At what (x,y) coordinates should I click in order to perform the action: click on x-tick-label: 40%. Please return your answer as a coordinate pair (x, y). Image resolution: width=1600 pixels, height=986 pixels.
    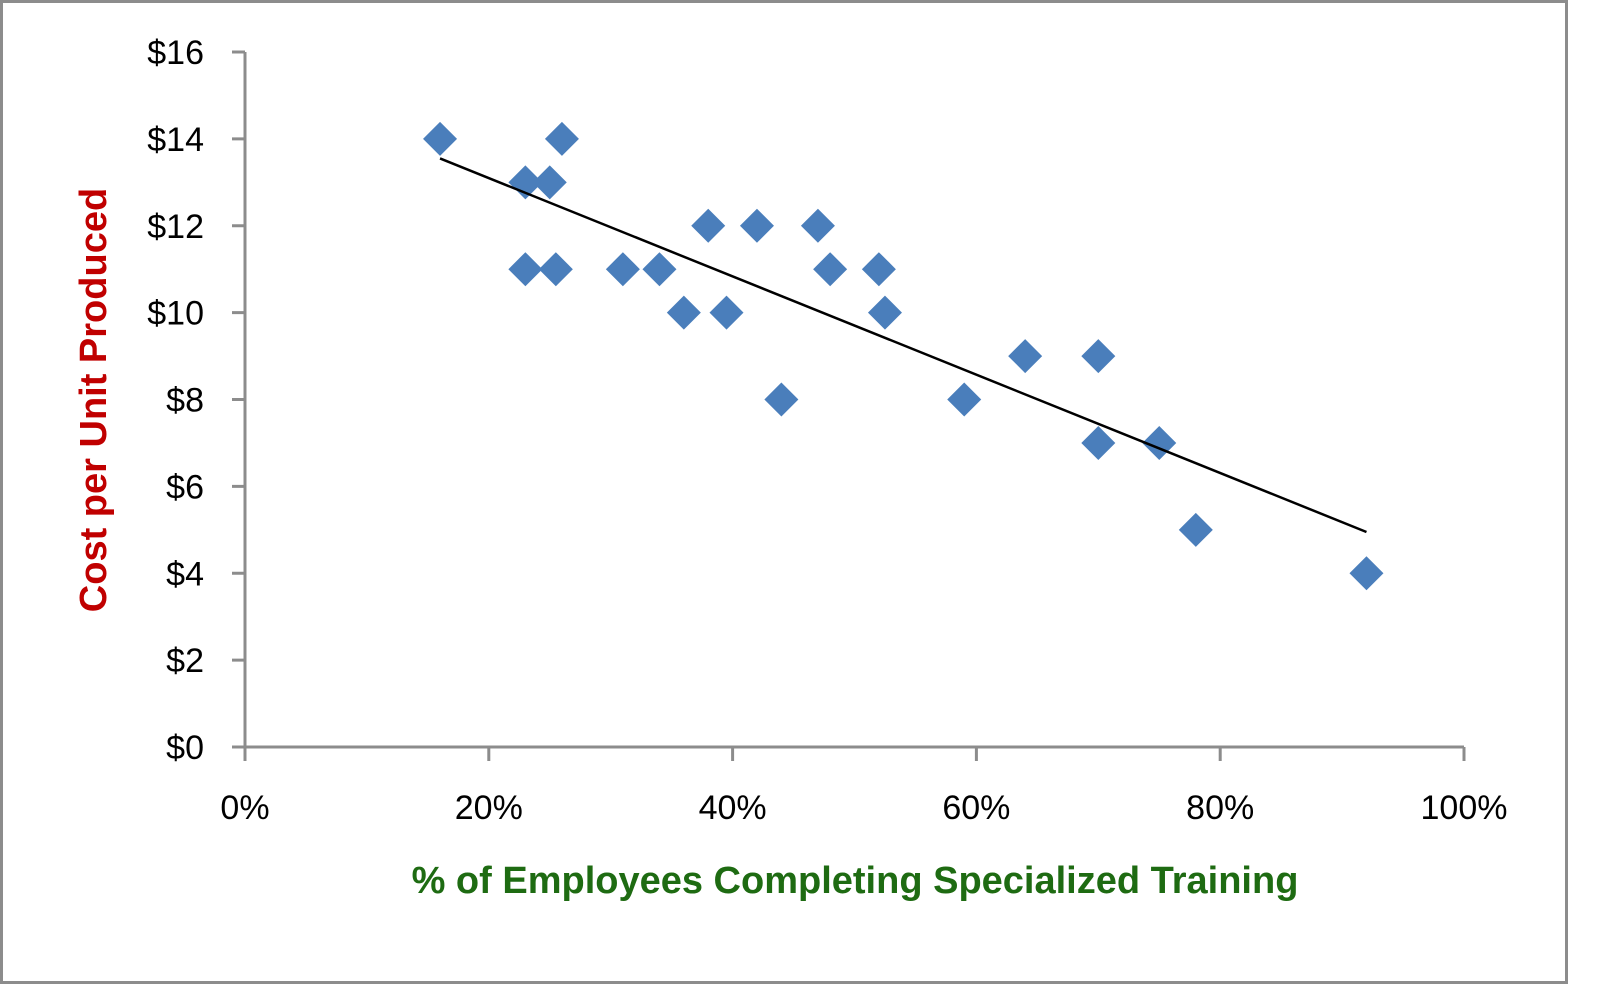
    Looking at the image, I should click on (733, 808).